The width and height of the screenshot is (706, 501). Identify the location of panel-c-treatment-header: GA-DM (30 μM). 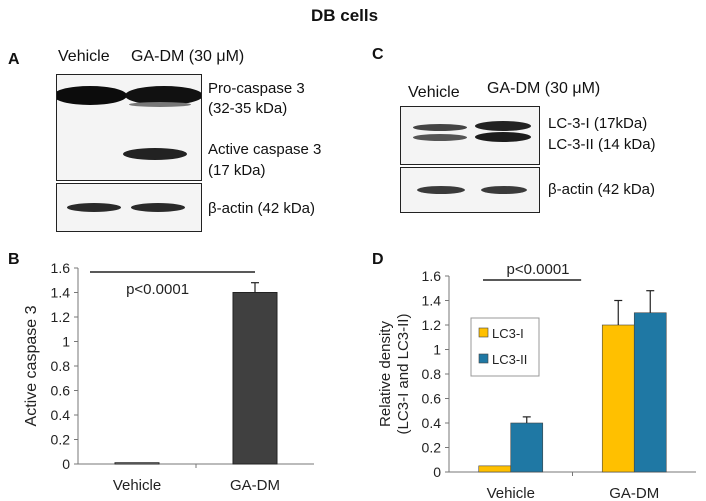
(544, 88).